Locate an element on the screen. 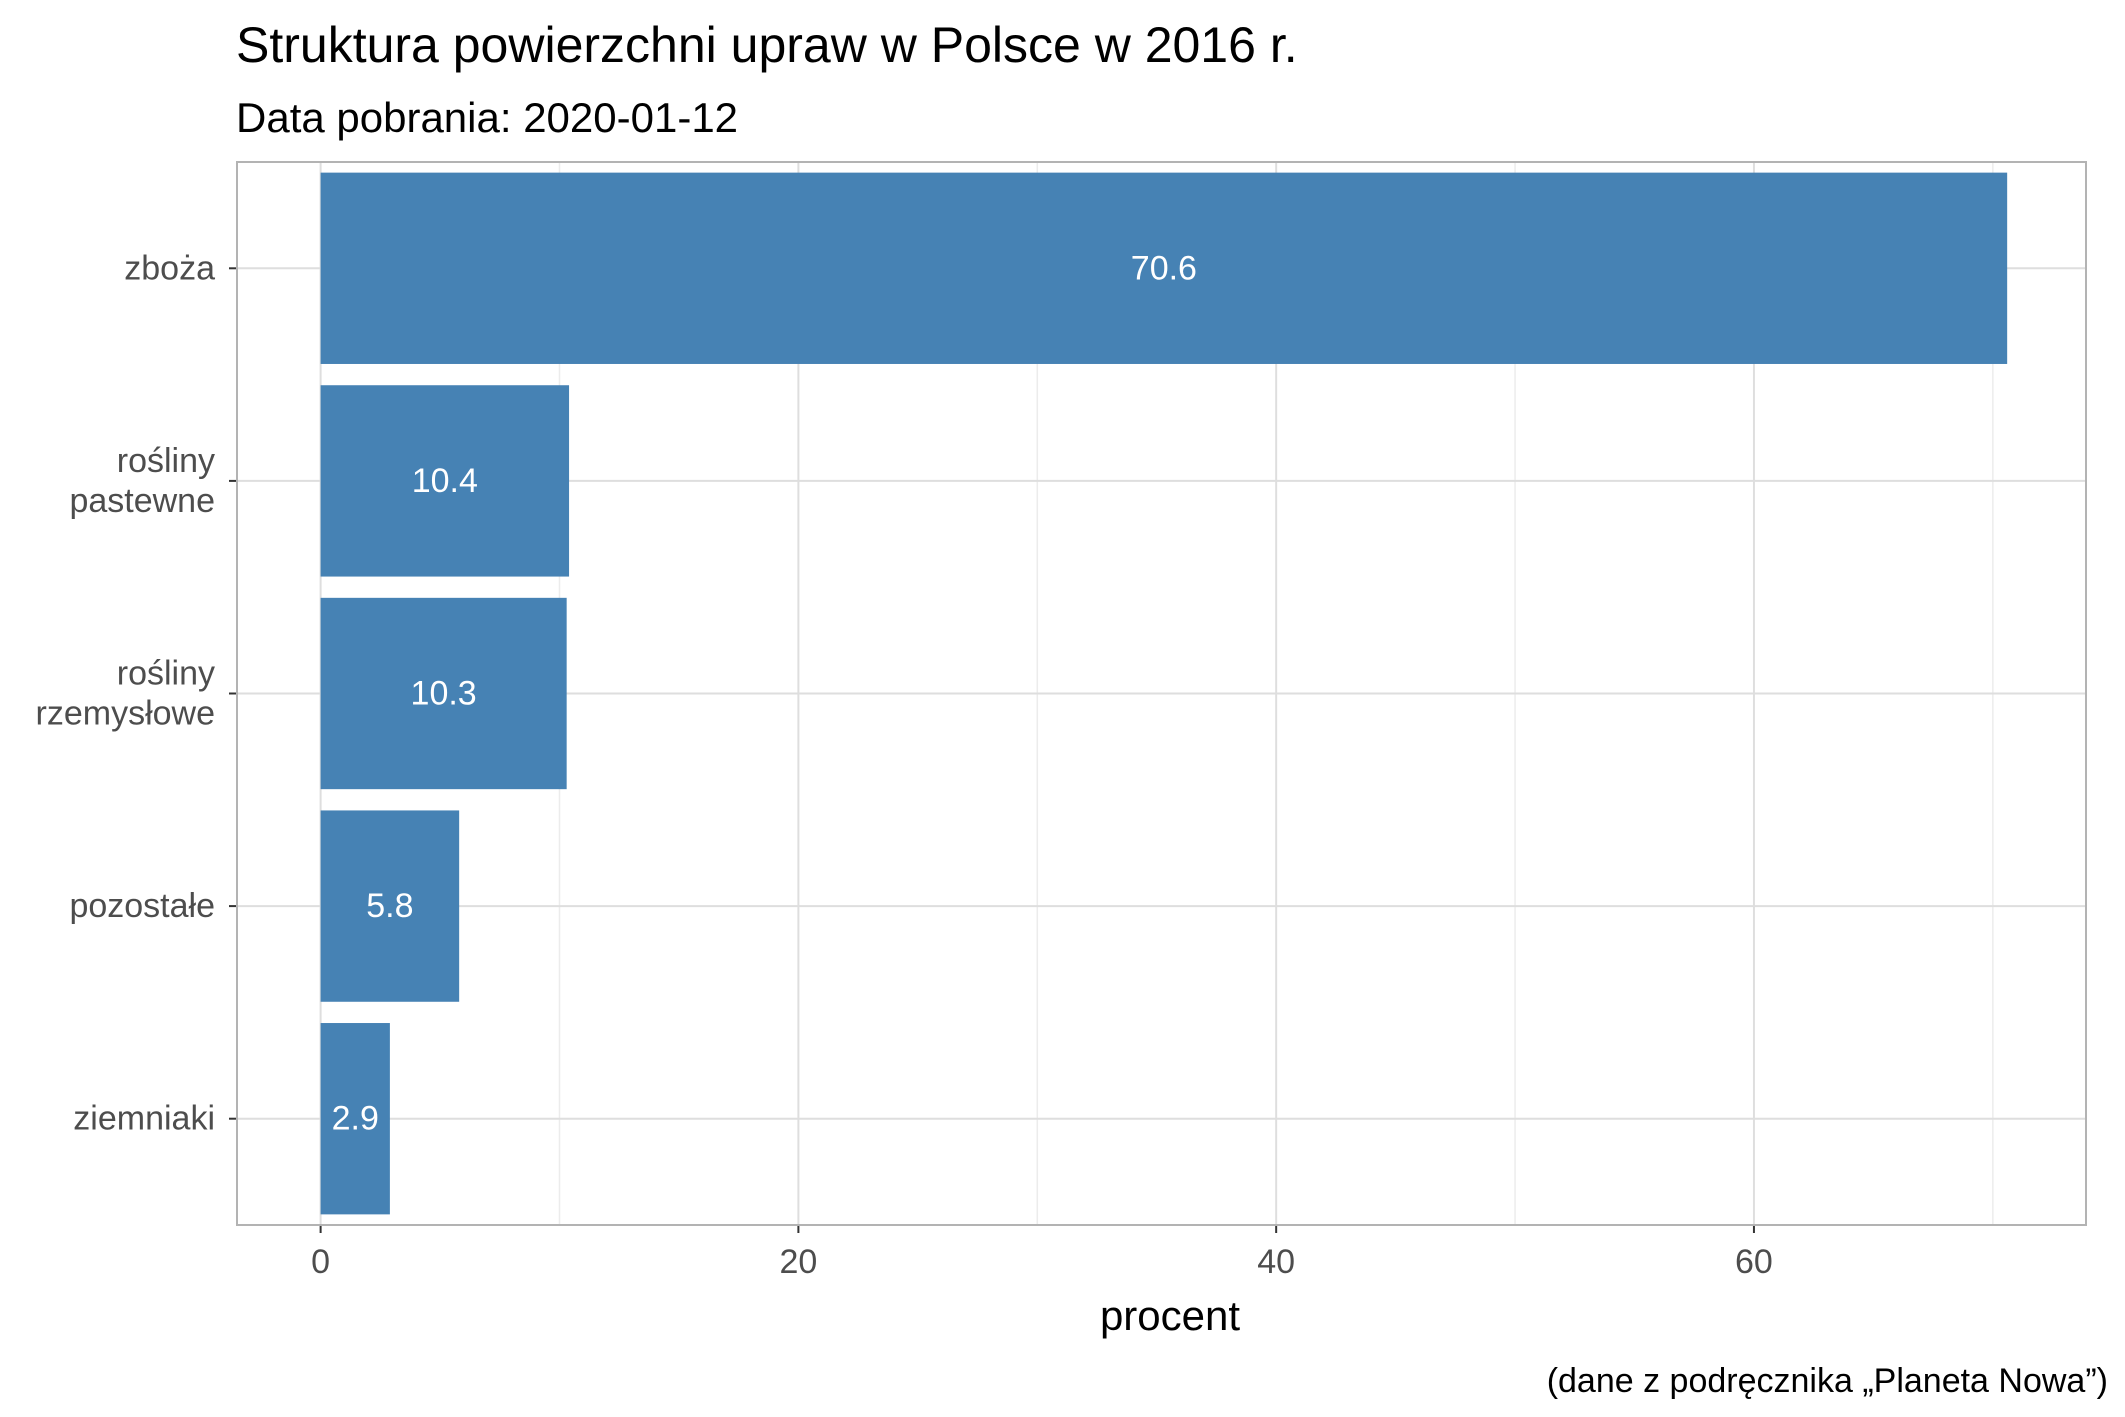  x-tick-label: 40 is located at coordinates (1276, 1262).